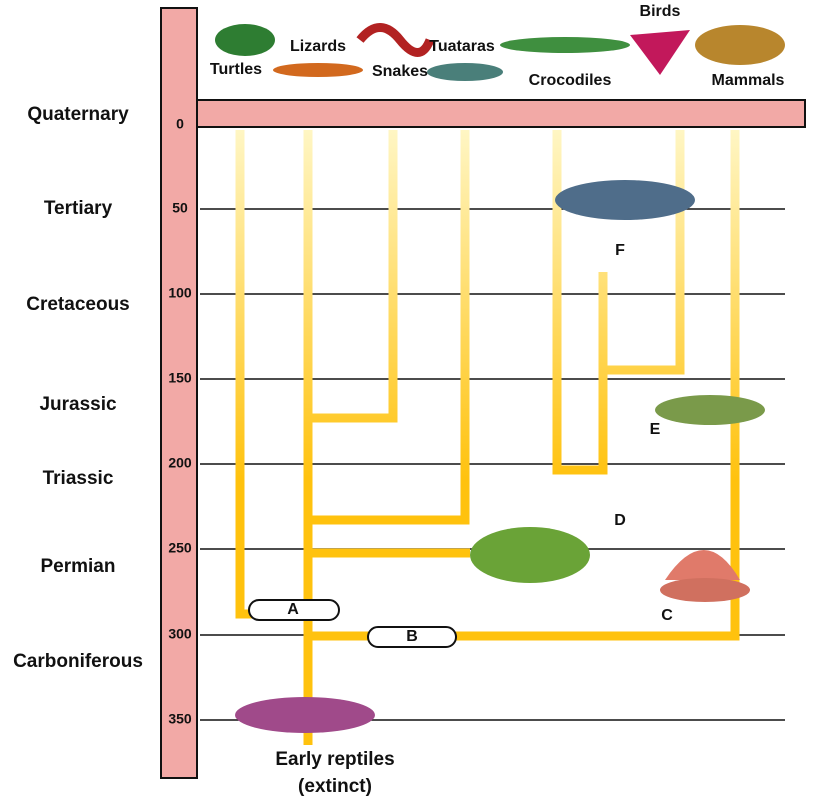  I want to click on time-label: 200, so click(180, 463).